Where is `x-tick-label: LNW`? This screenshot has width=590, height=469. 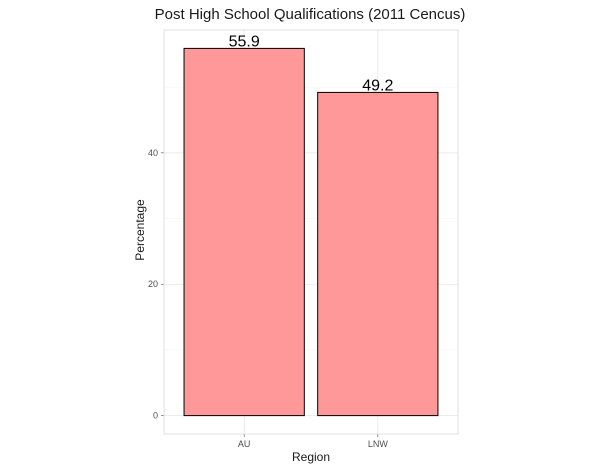
x-tick-label: LNW is located at coordinates (378, 444).